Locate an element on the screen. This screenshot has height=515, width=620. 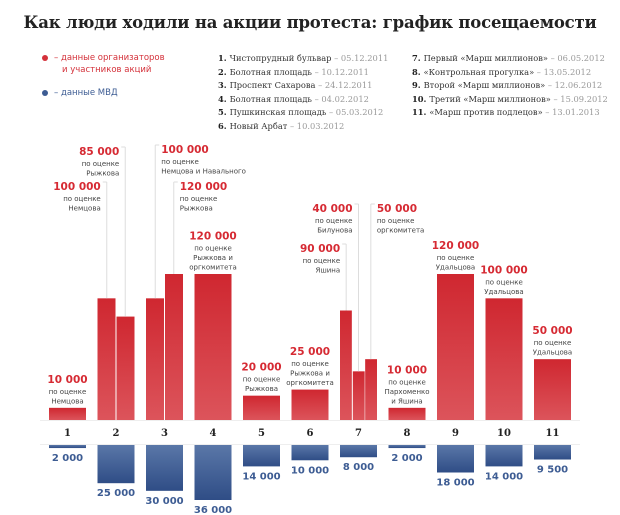
event-date: – 04.02.2012 is located at coordinates (340, 98).